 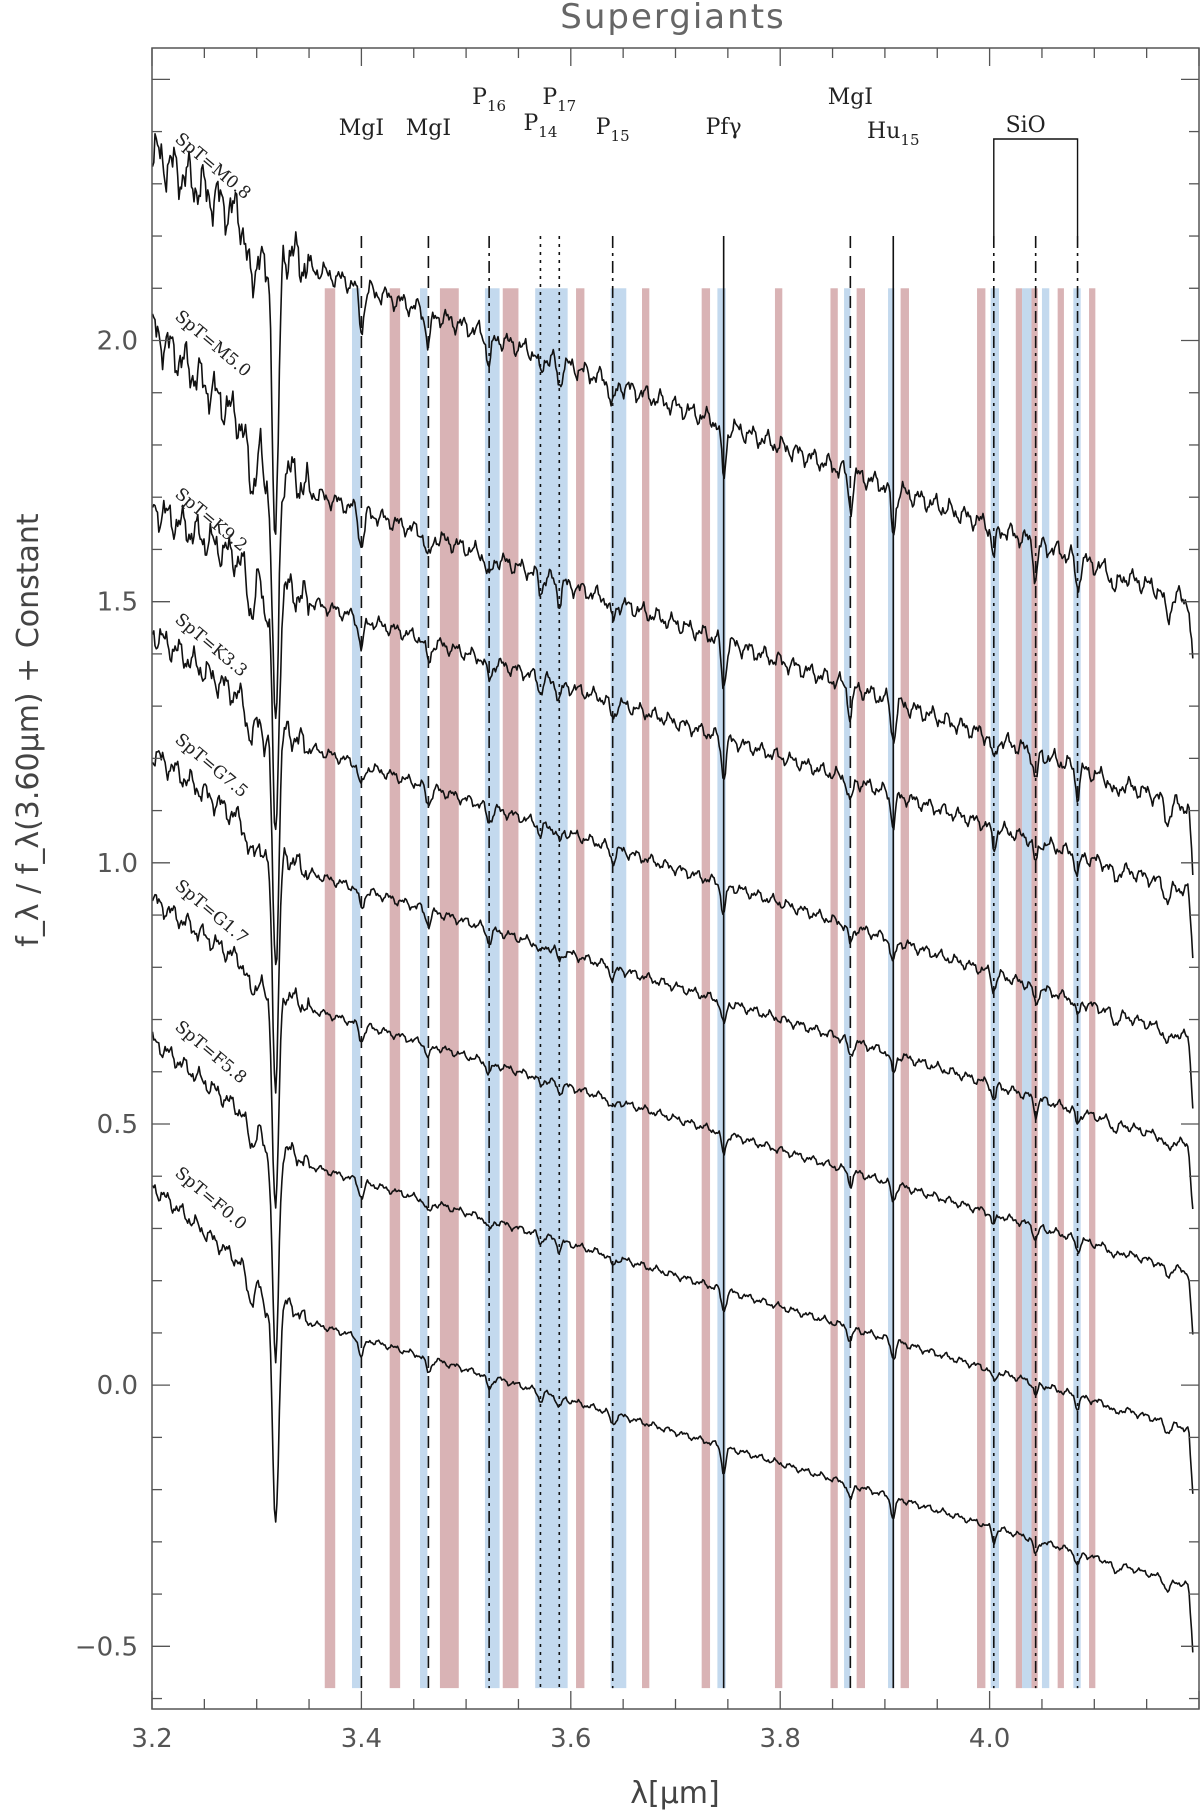 I want to click on y-axis-title: f_λ / f_λ(3.60μm) + Constant, so click(x=28, y=730).